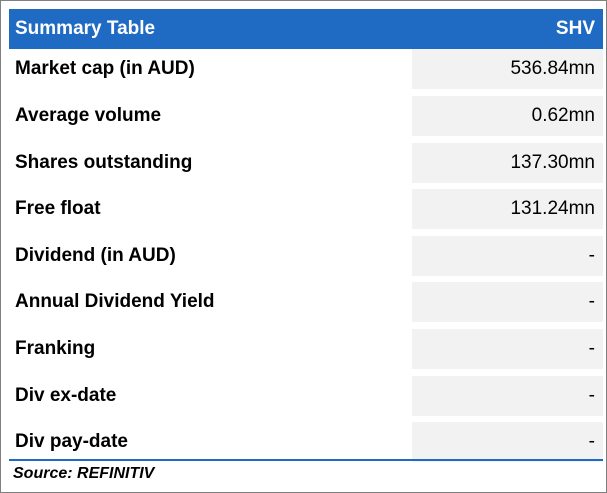 The width and height of the screenshot is (607, 493). Describe the element at coordinates (105, 68) in the screenshot. I see `row-label: Market cap (in AUD)` at that location.